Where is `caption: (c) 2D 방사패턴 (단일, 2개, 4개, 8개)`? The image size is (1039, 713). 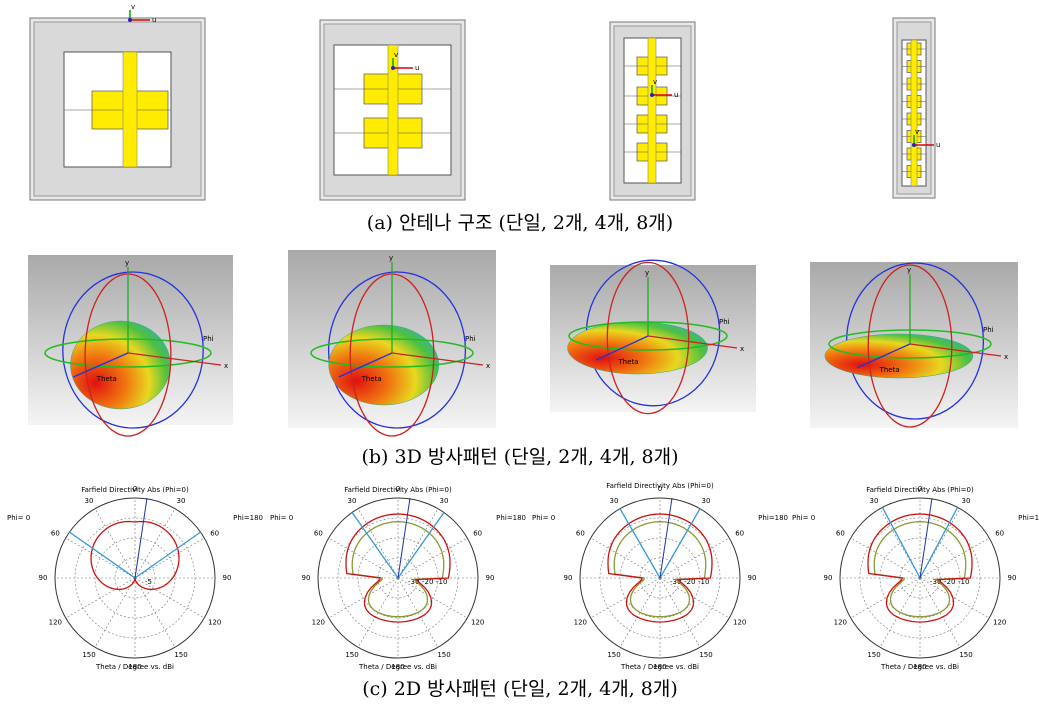 caption: (c) 2D 방사패턴 (단일, 2개, 4개, 8개) is located at coordinates (520, 689).